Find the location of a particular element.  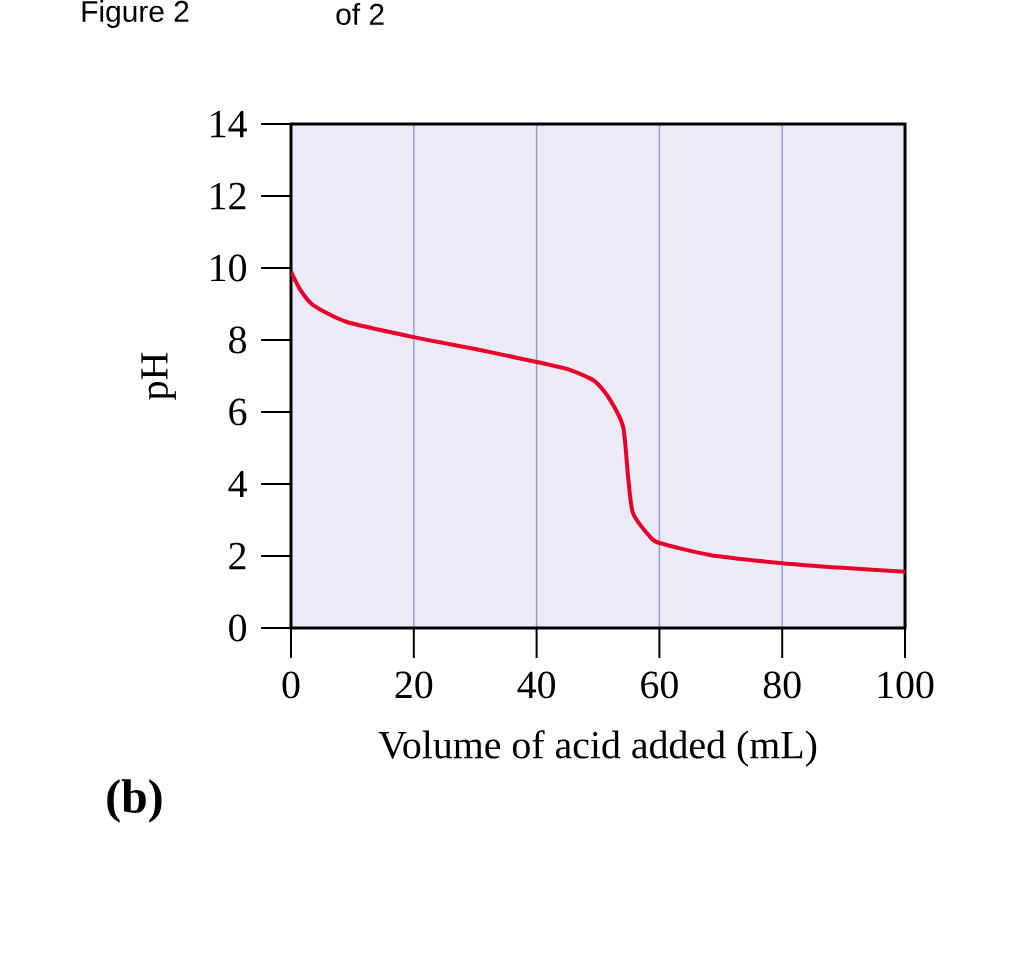

x-tick-label: 0 is located at coordinates (291, 685).